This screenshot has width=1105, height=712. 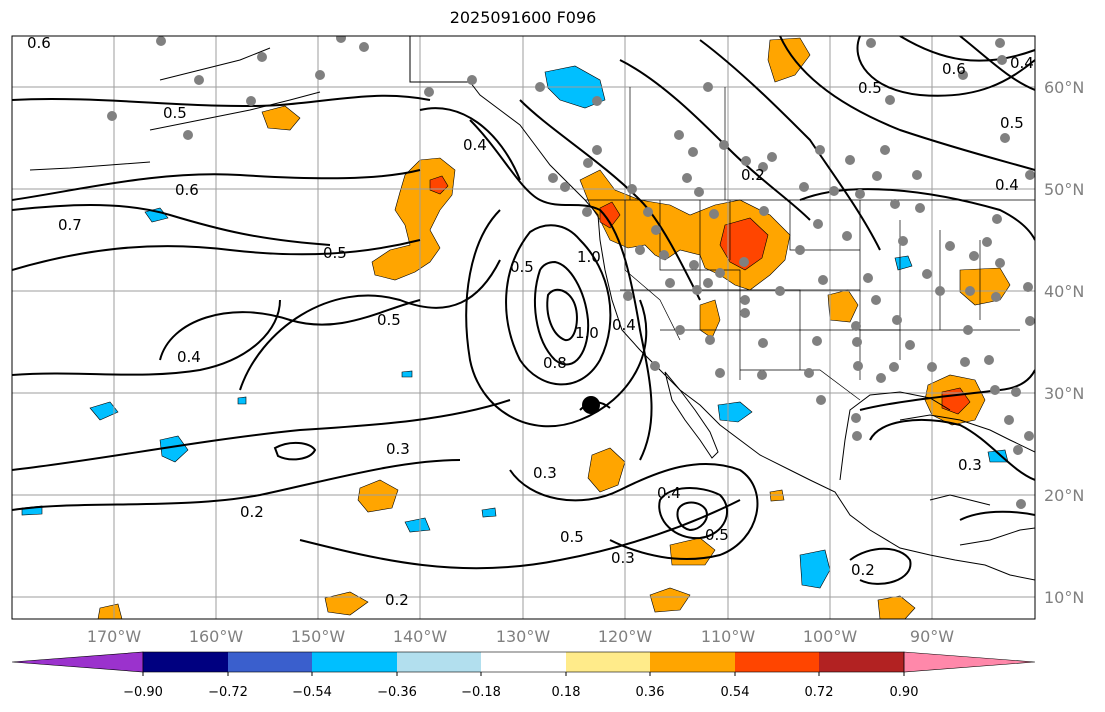 What do you see at coordinates (312, 692) in the screenshot?
I see `colorbar-tick-label: −0.54` at bounding box center [312, 692].